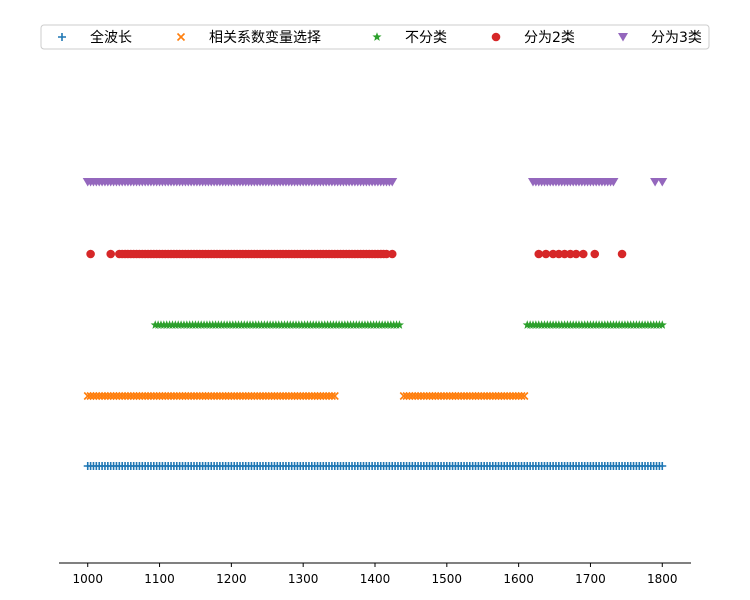  Describe the element at coordinates (518, 579) in the screenshot. I see `x-tick-label: 1600` at that location.